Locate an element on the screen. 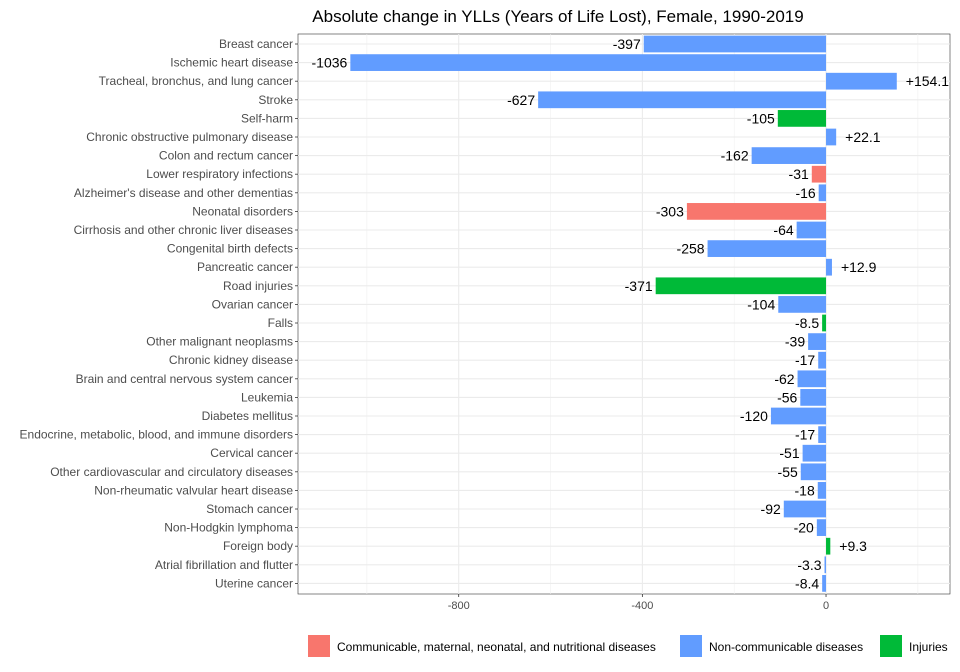 This screenshot has width=960, height=672. data-label: -64 is located at coordinates (783, 230).